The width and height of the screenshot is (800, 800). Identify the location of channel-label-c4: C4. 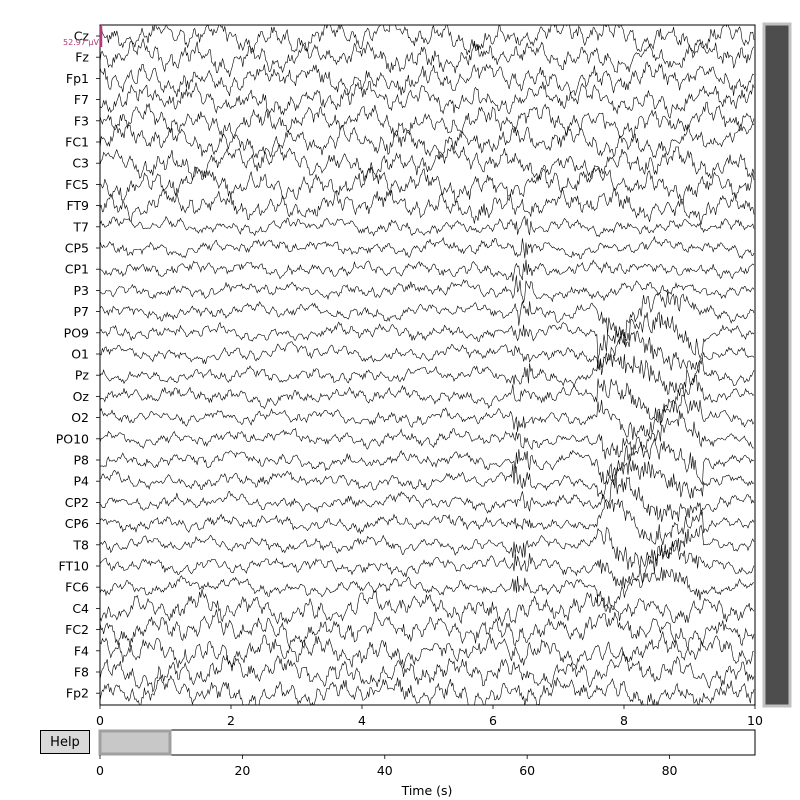
(80, 608).